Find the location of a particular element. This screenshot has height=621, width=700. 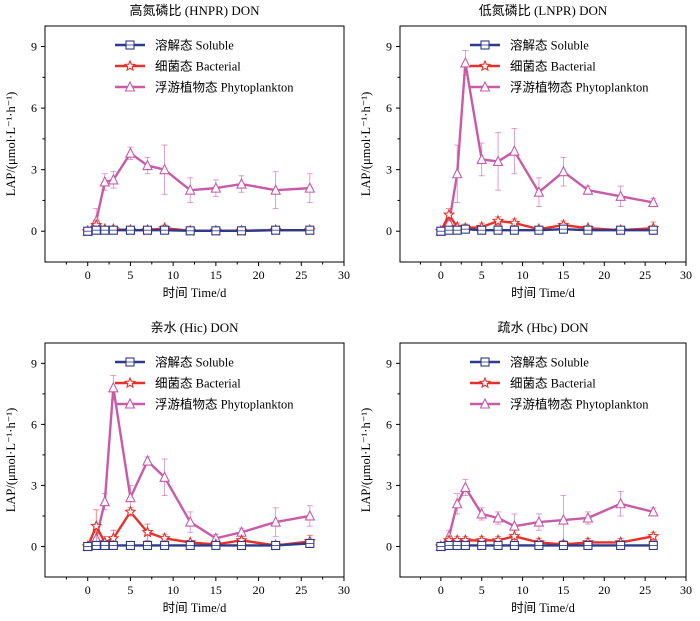

chart-title: 低氮磷比 (LNPR) DON is located at coordinates (543, 10).